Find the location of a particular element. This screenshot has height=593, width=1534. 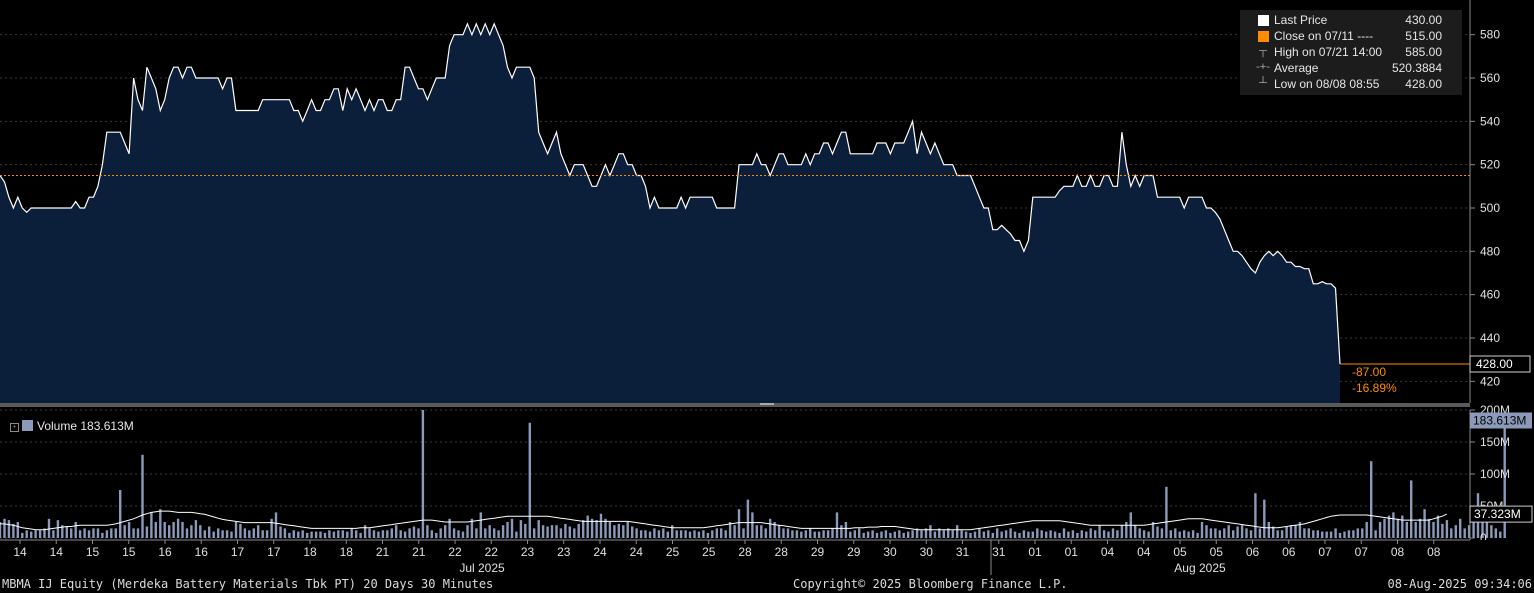

x-tick-label: 22 is located at coordinates (492, 552).